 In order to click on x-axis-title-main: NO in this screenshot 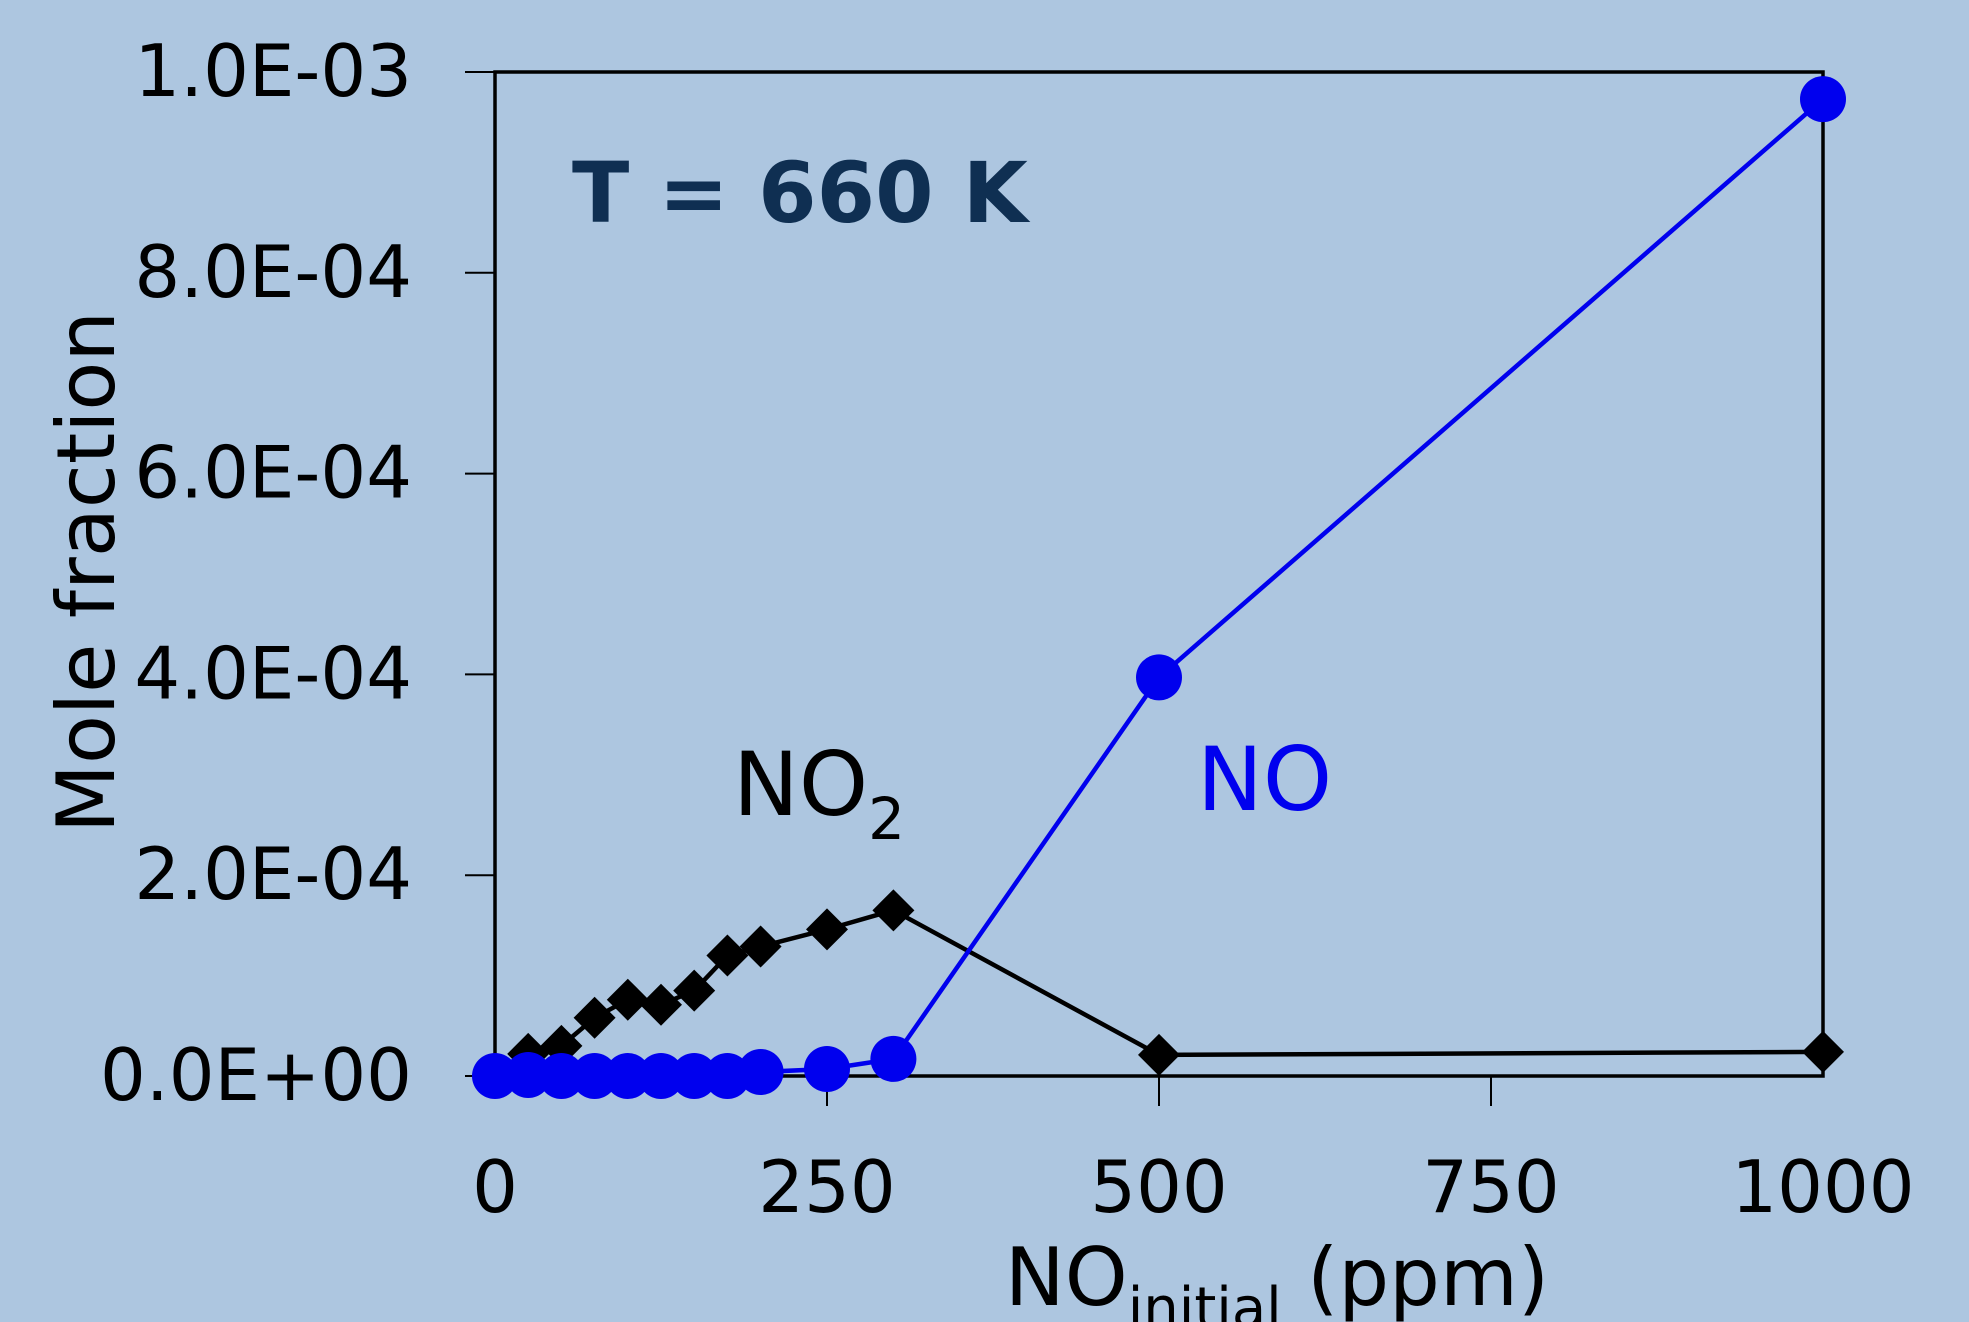, I will do `click(1066, 1276)`.